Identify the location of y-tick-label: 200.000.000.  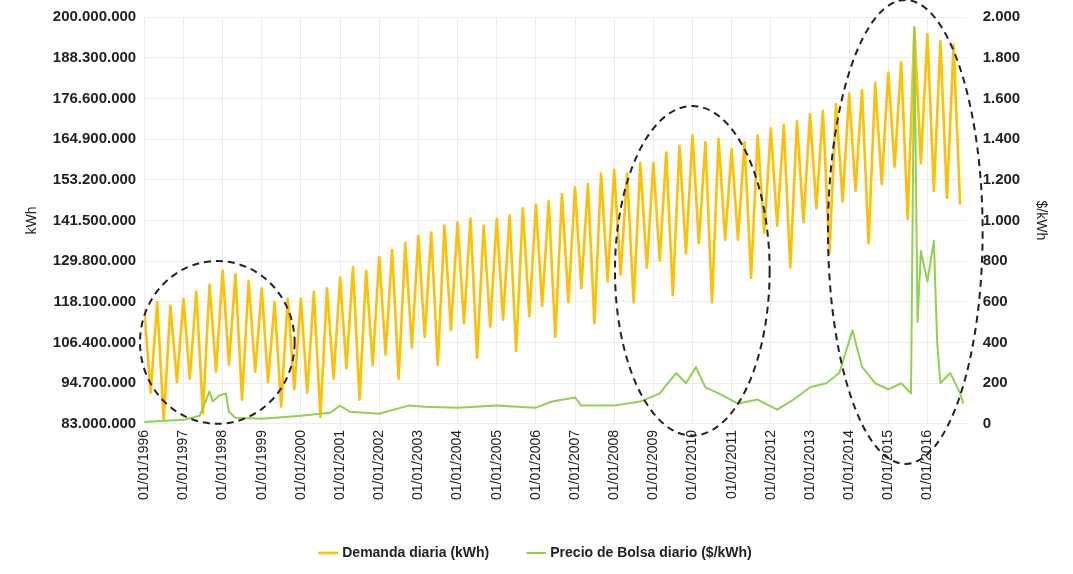
(94, 16).